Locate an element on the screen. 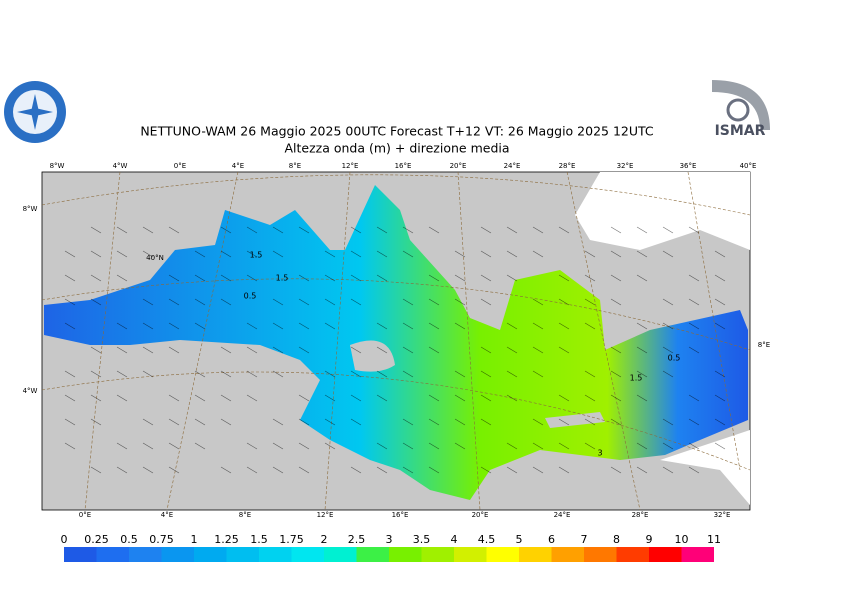 This screenshot has width=842, height=600. colorbar-label: 2.5 is located at coordinates (357, 539).